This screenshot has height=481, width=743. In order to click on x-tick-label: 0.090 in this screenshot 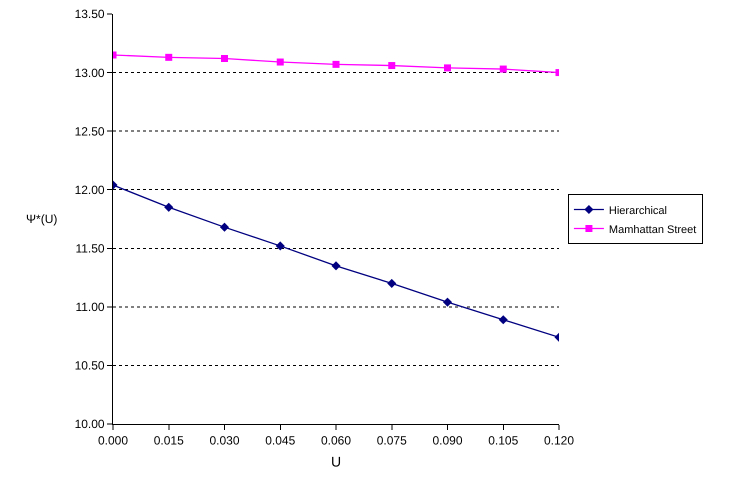, I will do `click(447, 440)`.